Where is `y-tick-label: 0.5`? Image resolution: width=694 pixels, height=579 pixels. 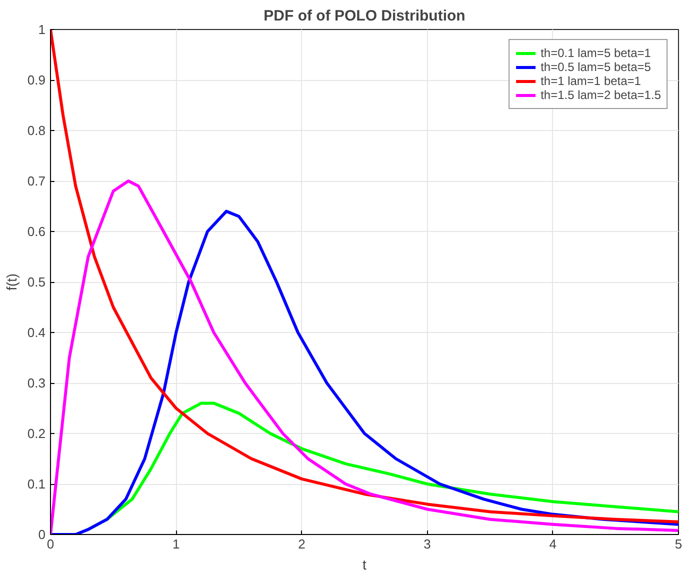
y-tick-label: 0.5 is located at coordinates (36, 282).